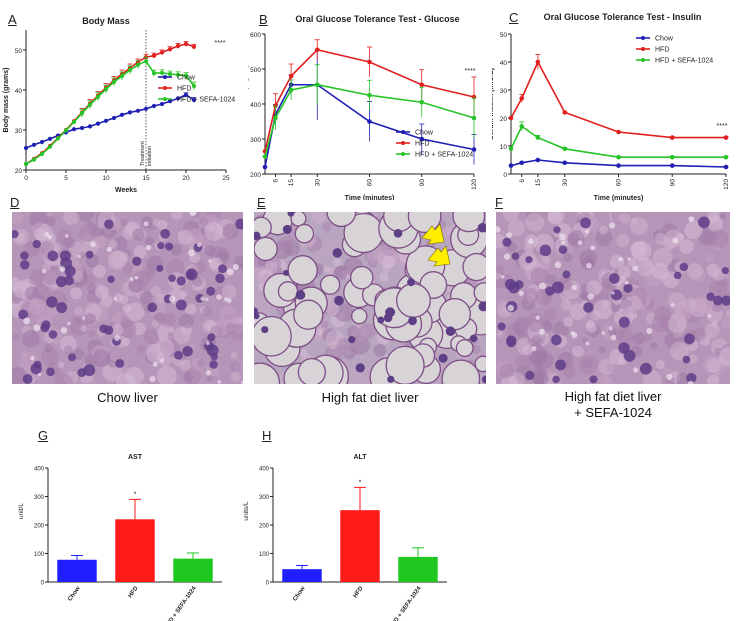  I want to click on x-tick-label: 25, so click(226, 178).